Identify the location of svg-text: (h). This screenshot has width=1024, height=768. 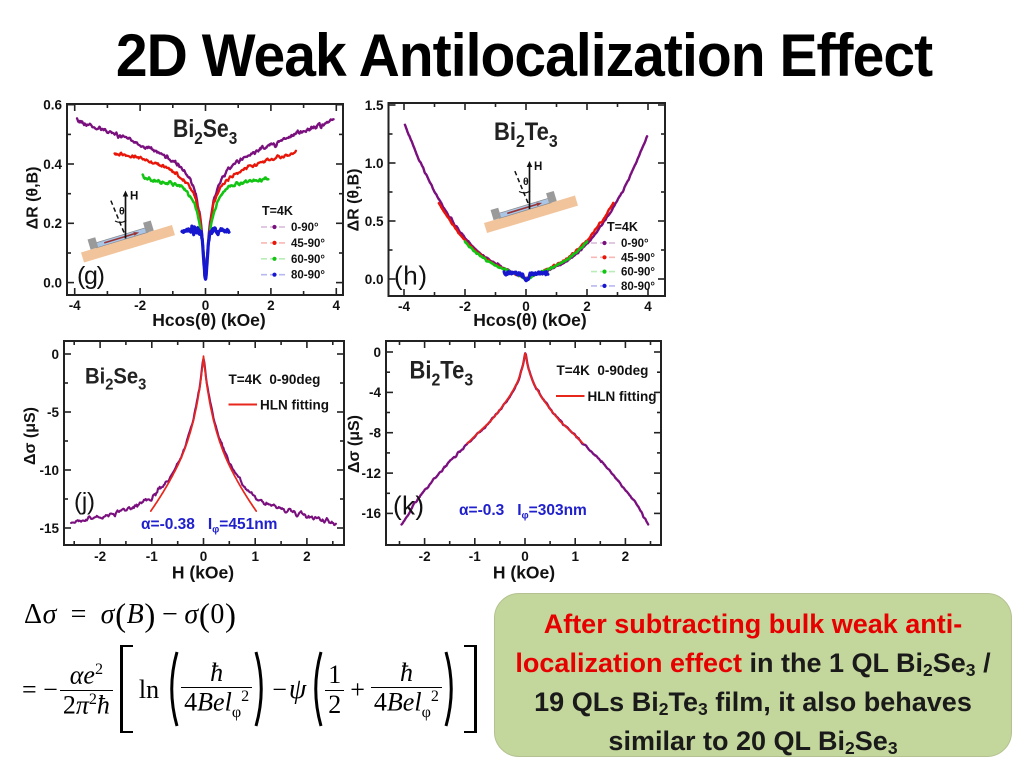
(410, 276).